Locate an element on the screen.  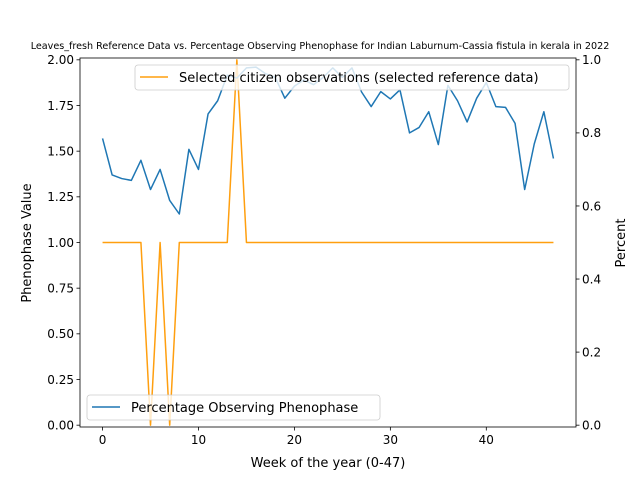
right-y-tick-label: 0.8 is located at coordinates (591, 133).